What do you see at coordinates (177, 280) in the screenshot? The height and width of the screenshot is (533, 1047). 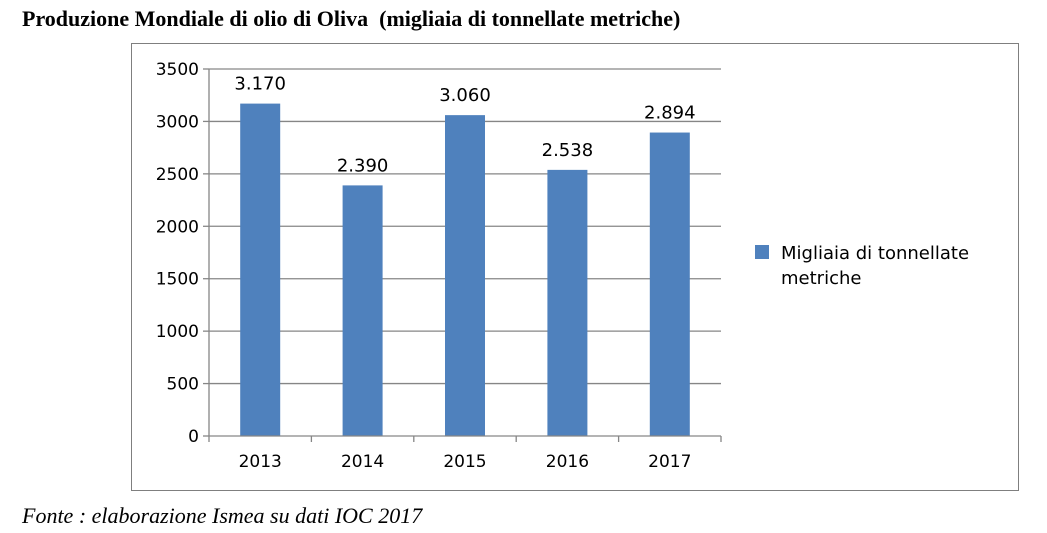 I see `y-tick-label: 1500` at bounding box center [177, 280].